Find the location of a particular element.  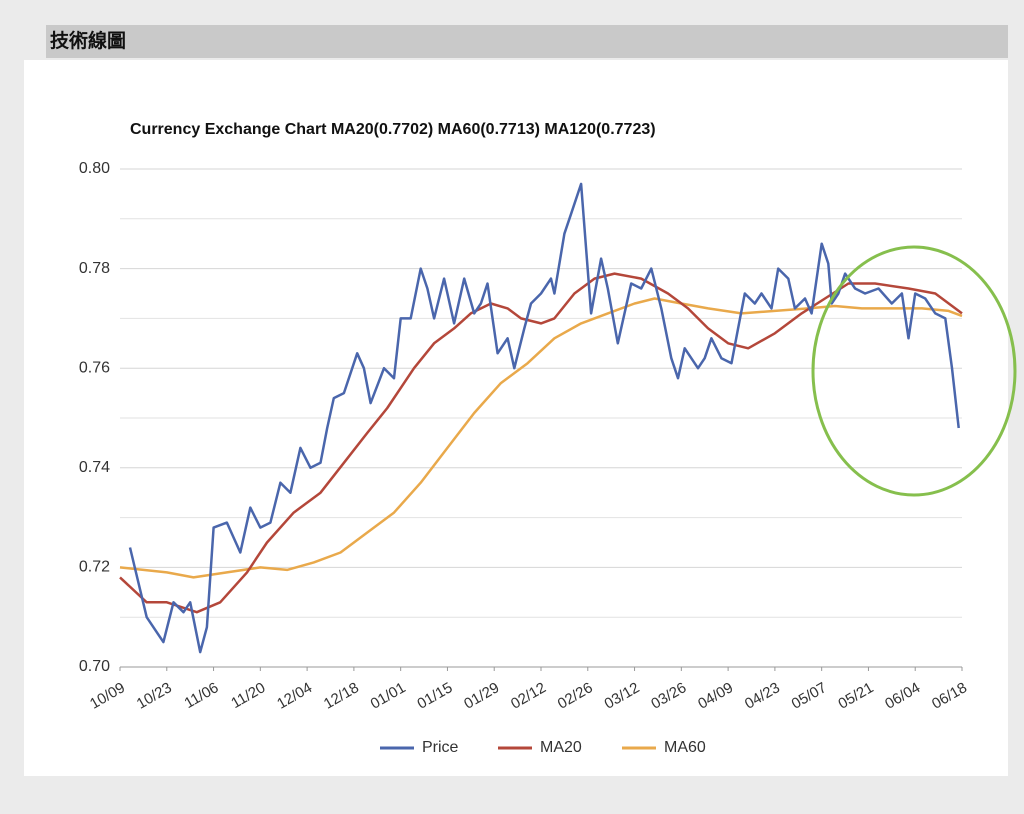

highlight-circle is located at coordinates (914, 371).